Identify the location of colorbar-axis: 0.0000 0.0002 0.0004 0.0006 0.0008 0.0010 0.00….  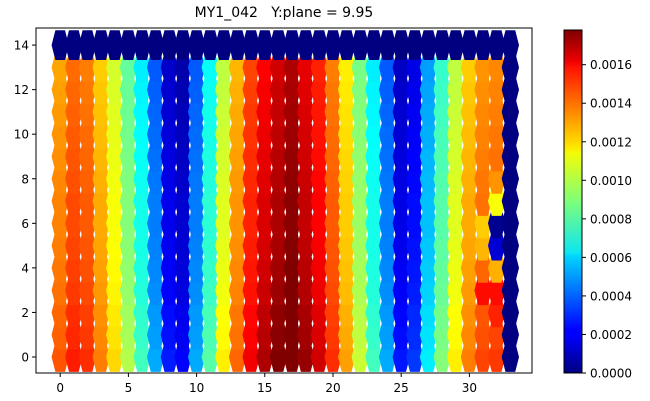
(607, 219).